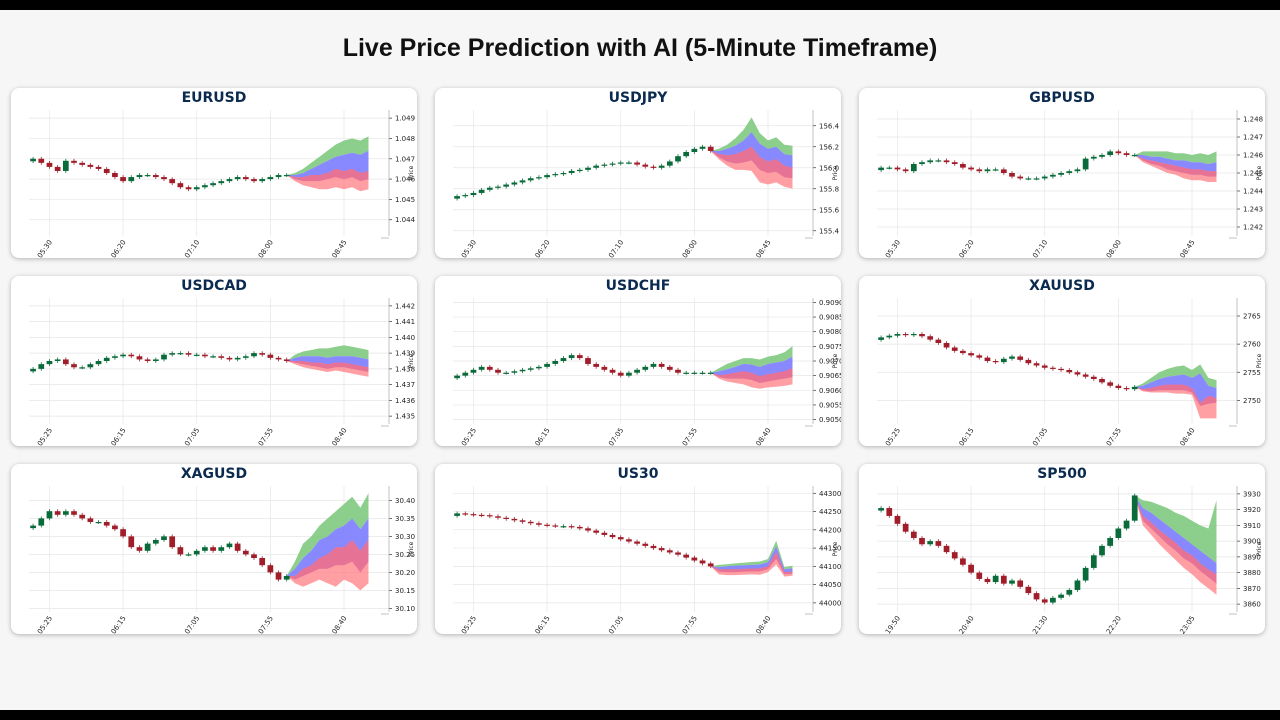  I want to click on x-tick-label: 08:40, so click(764, 624).